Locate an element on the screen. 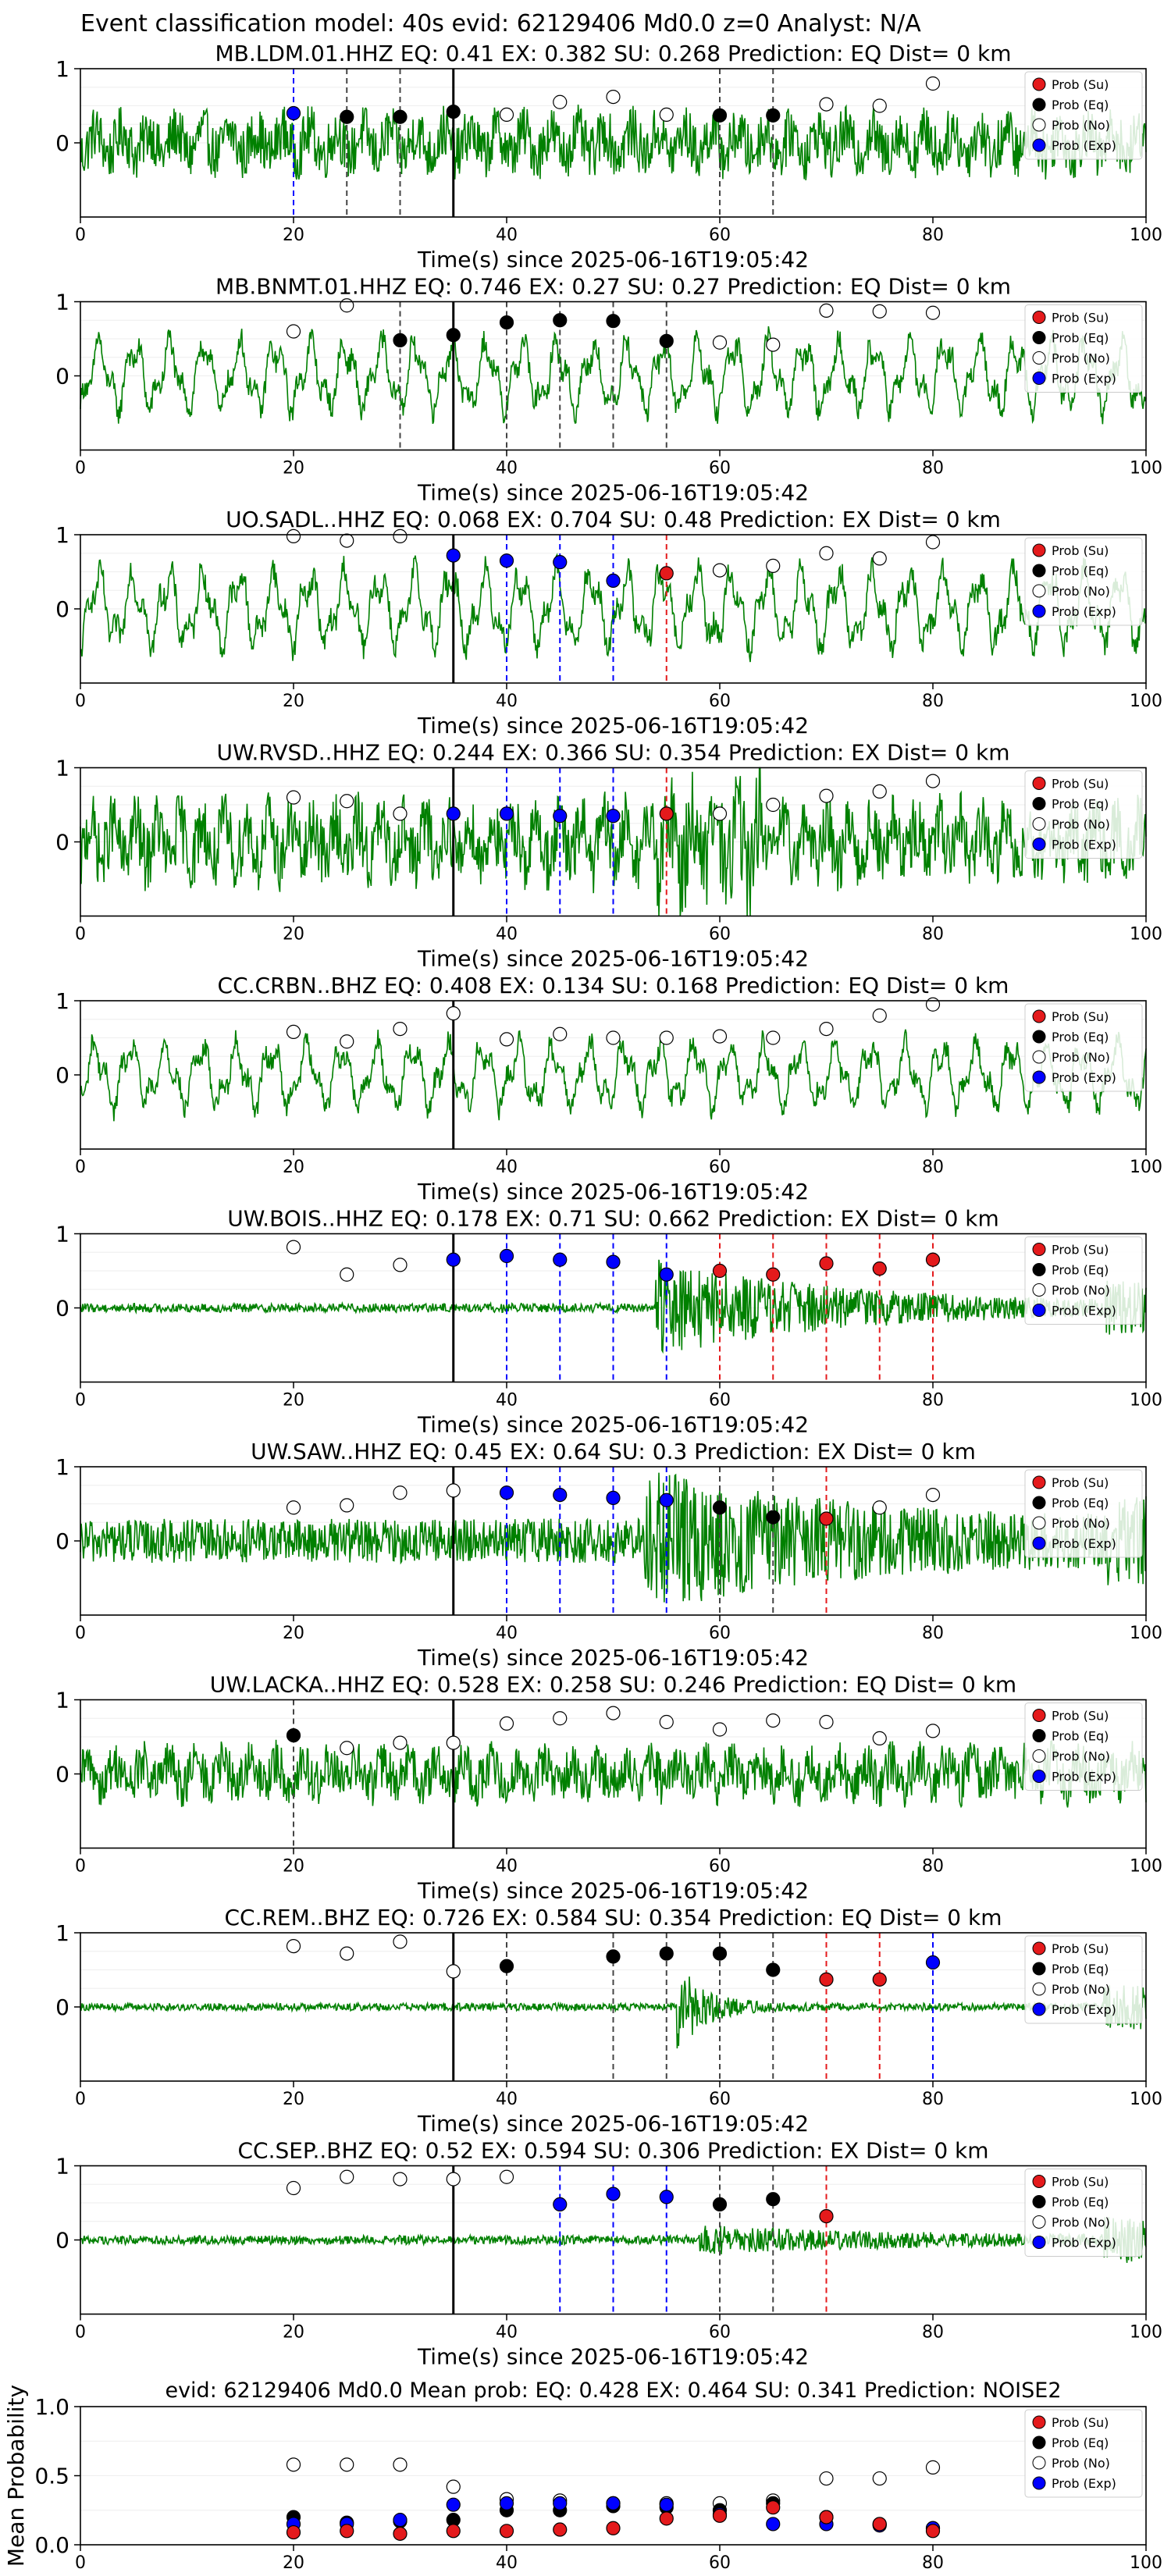  legend-marker-no is located at coordinates (1039, 1756).